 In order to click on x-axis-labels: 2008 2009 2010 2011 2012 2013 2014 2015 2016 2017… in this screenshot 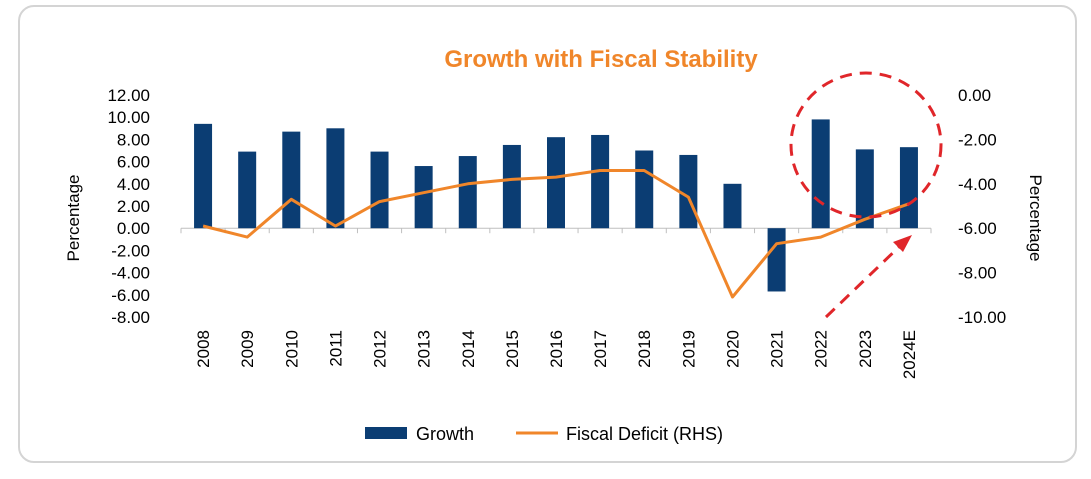, I will do `click(556, 354)`.